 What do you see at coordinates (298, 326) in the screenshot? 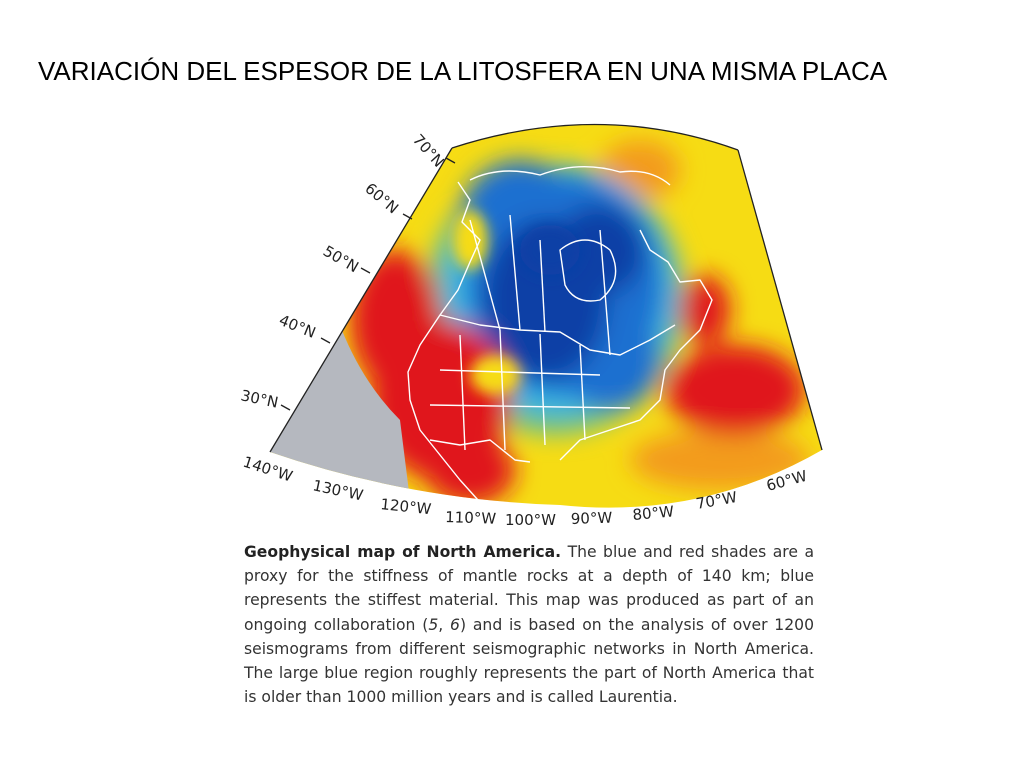
I see `lat-label-40n: 40°N` at bounding box center [298, 326].